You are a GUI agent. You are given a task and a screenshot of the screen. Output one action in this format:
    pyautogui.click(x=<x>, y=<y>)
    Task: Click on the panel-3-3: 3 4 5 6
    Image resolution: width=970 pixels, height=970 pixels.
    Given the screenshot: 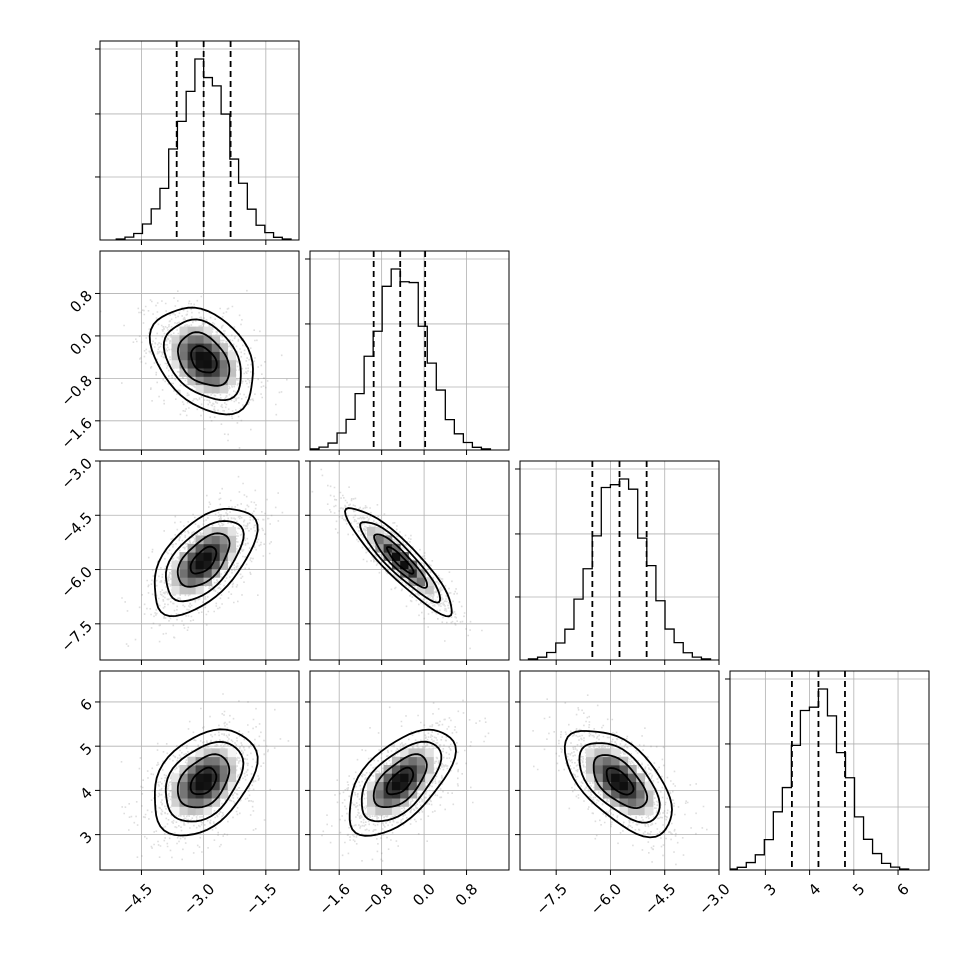 What is the action you would take?
    pyautogui.click(x=827, y=785)
    